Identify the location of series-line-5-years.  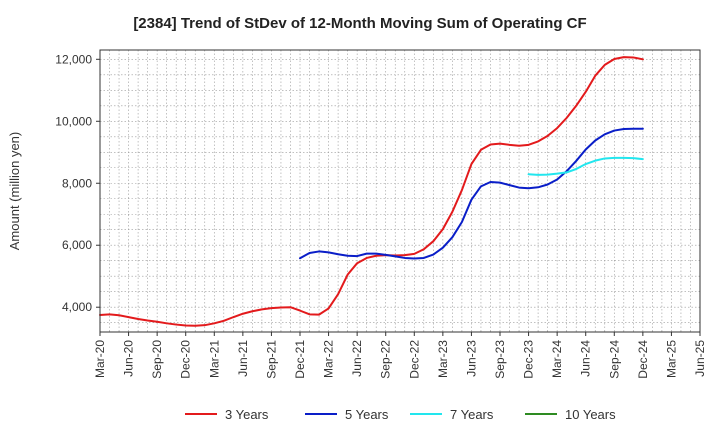
(471, 193).